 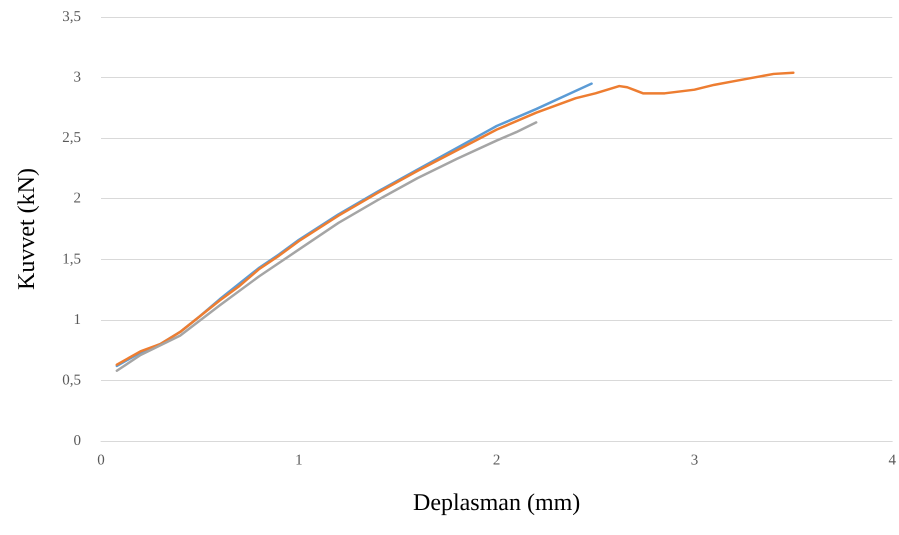 I want to click on y-tick-label: 2,5, so click(x=71, y=138).